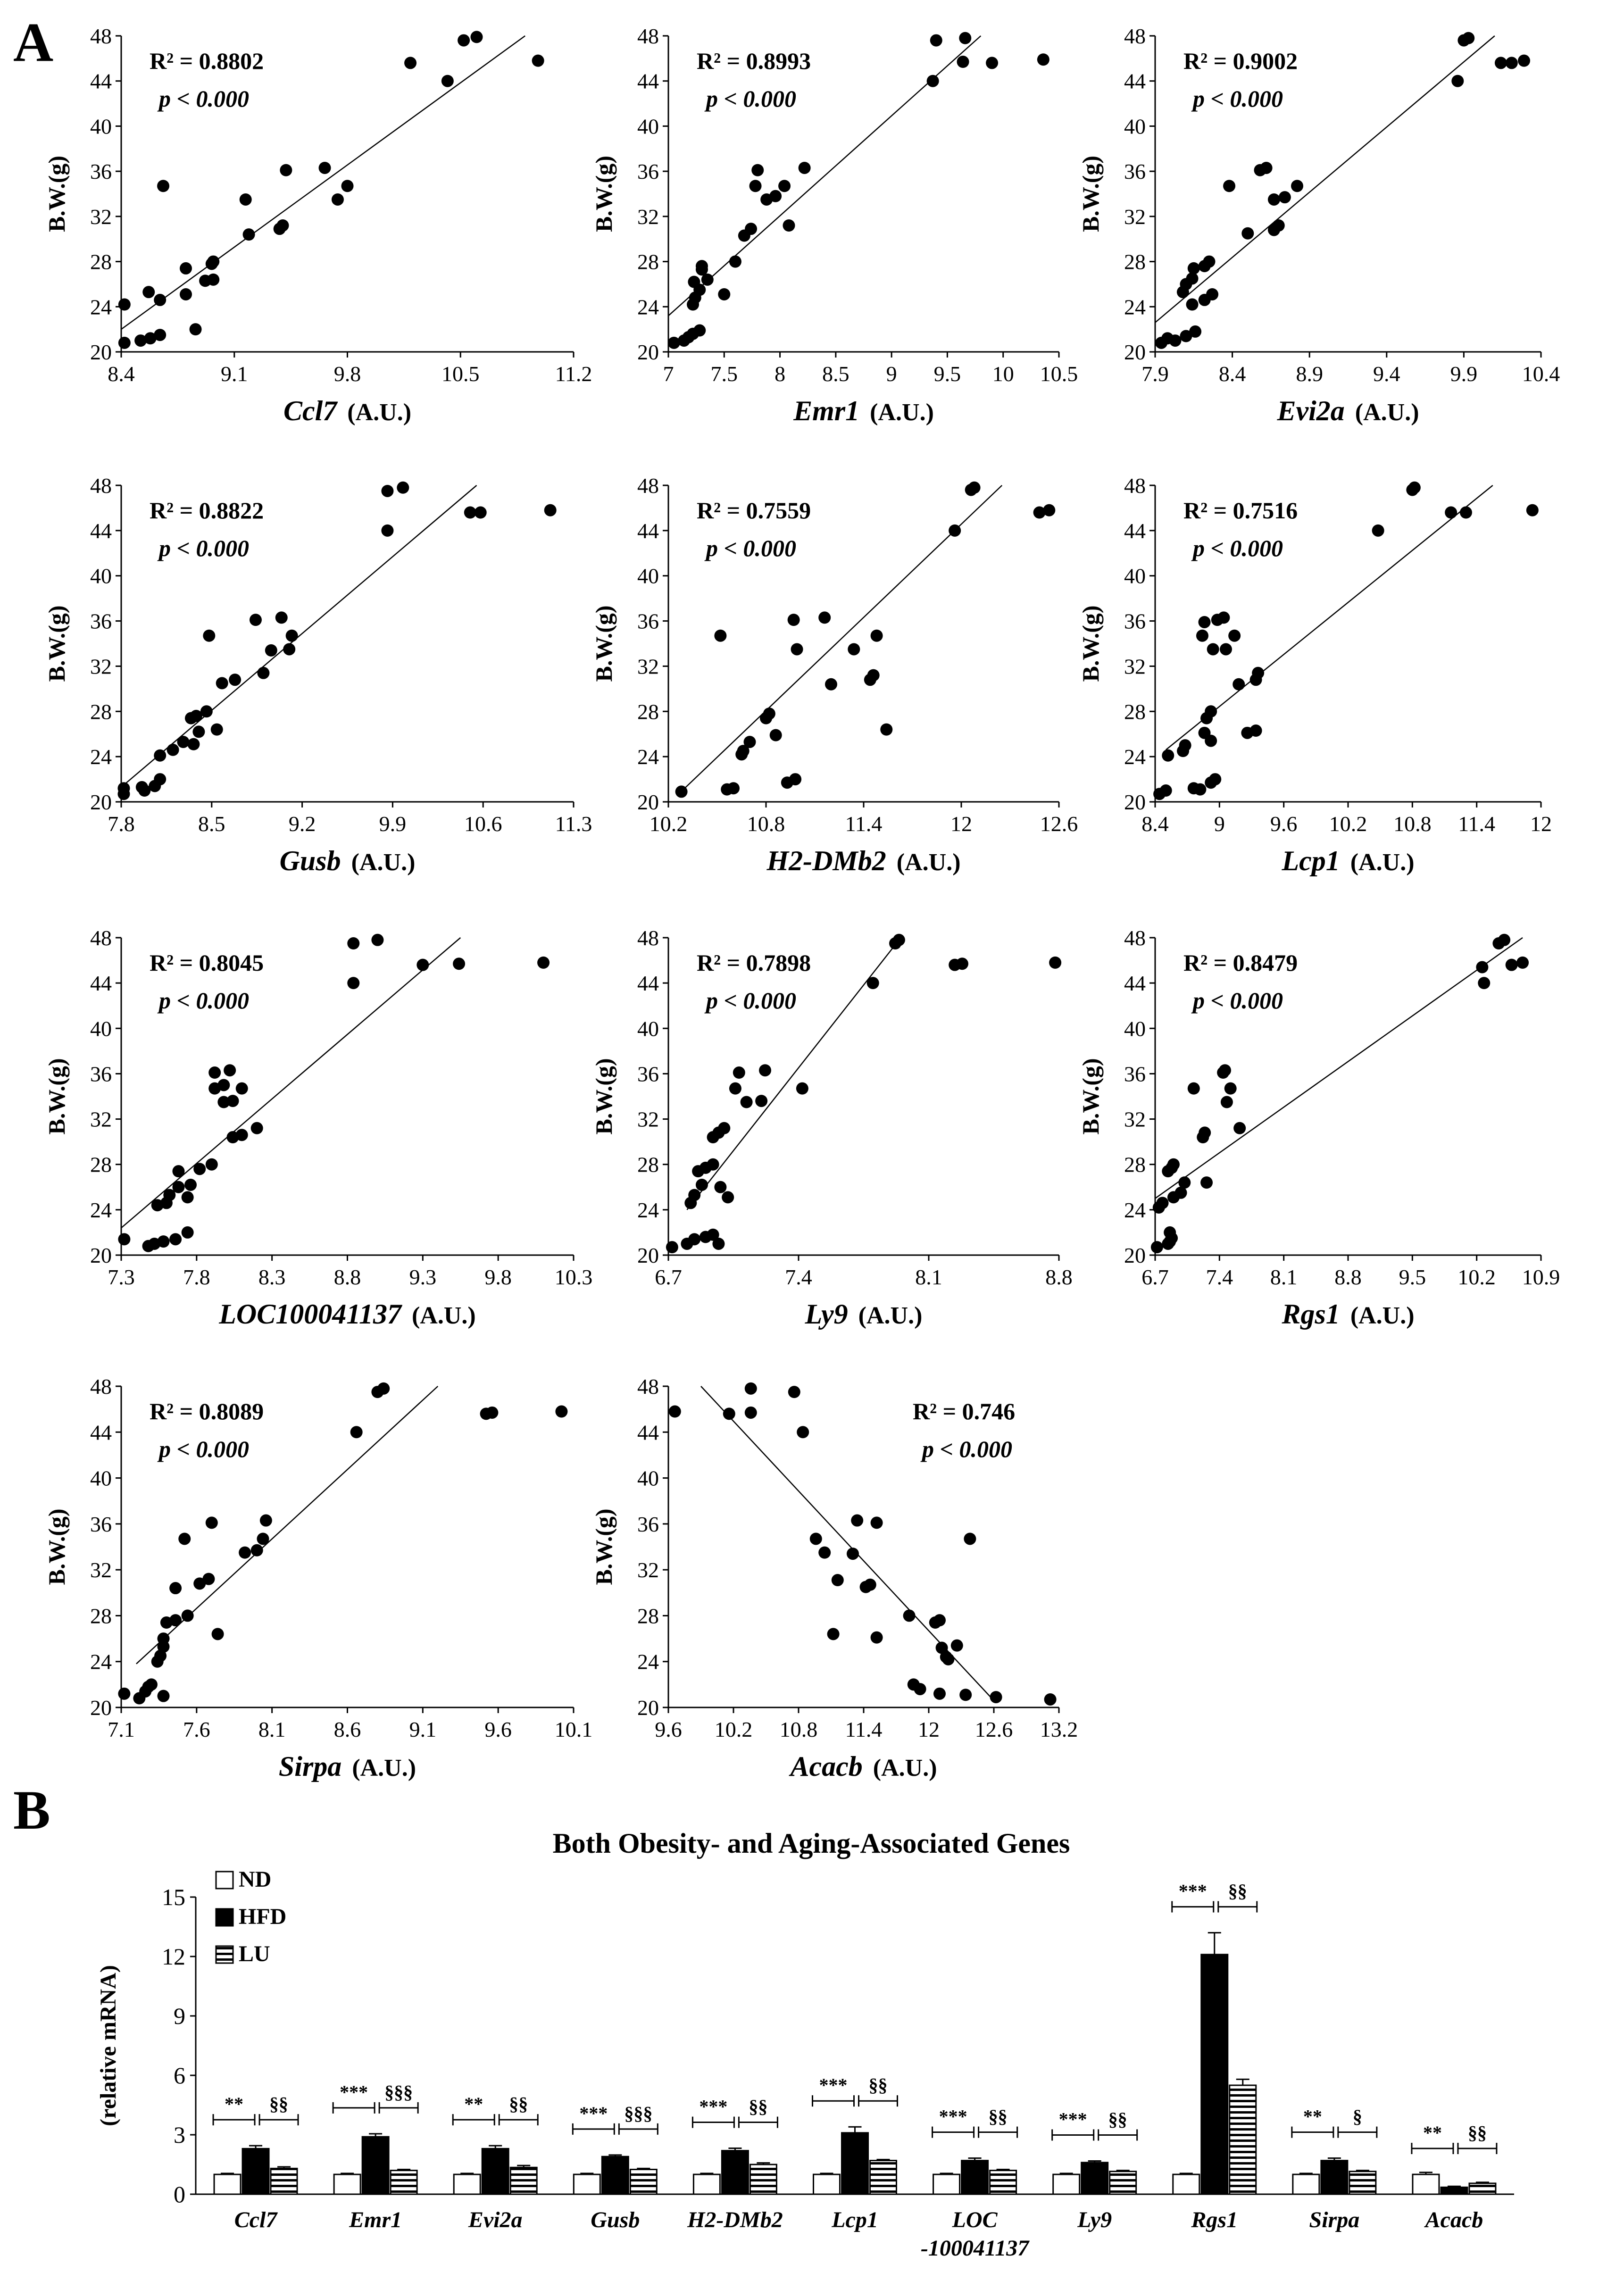  I want to click on x-axis-title: Lcp1 (A.U.), so click(1347, 860).